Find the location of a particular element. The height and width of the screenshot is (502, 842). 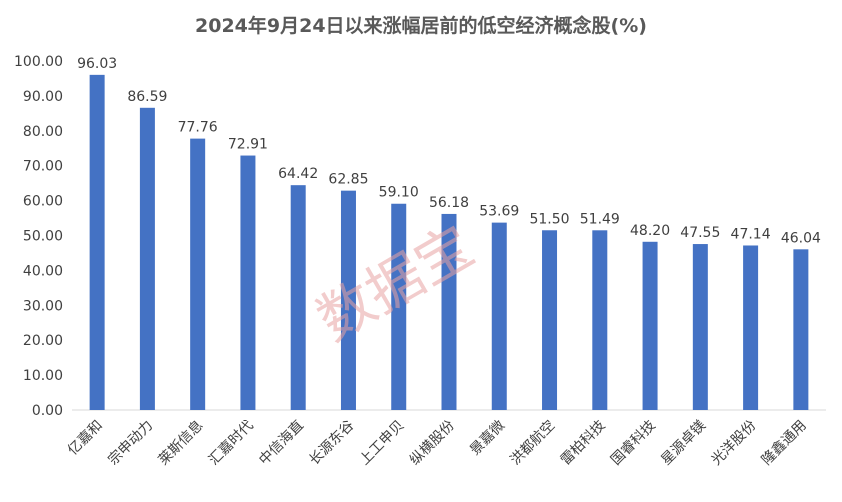

x-tick-label: 长源东谷 is located at coordinates (331, 443).